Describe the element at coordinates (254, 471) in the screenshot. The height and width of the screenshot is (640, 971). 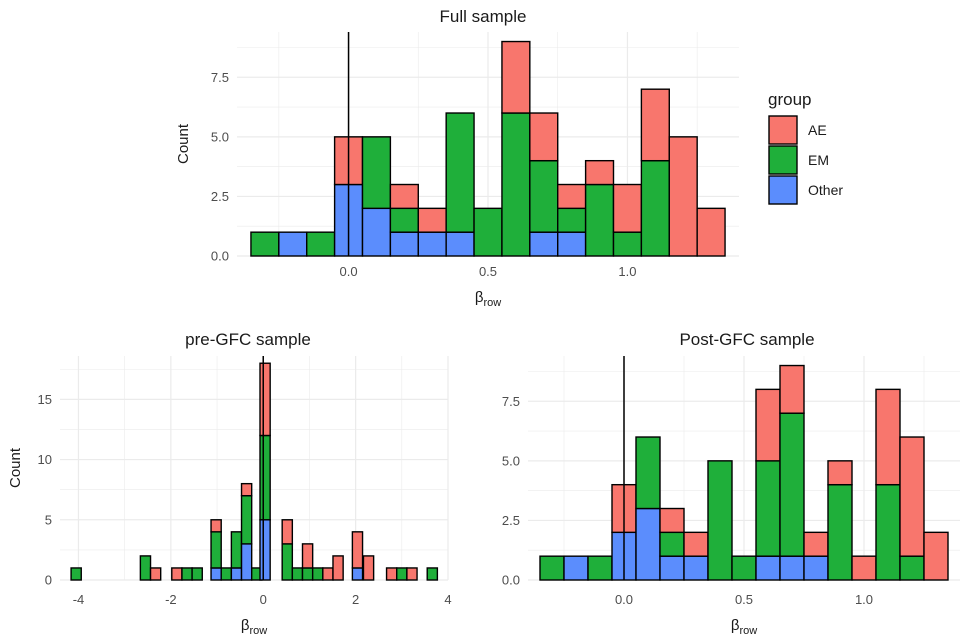
I see `bars` at that location.